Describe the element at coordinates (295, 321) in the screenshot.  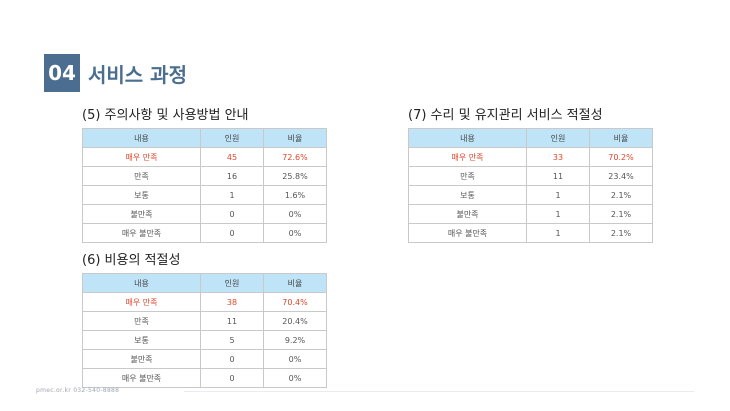
I see `row-ratio: 20.4%` at that location.